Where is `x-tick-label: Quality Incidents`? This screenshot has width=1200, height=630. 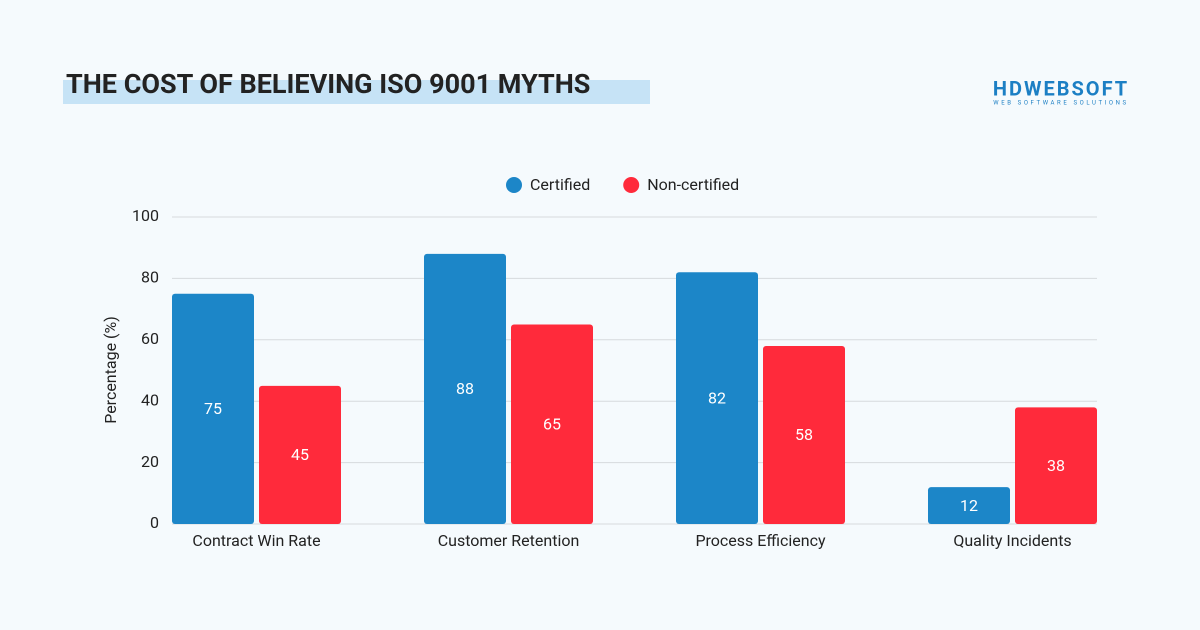
x-tick-label: Quality Incidents is located at coordinates (1012, 540).